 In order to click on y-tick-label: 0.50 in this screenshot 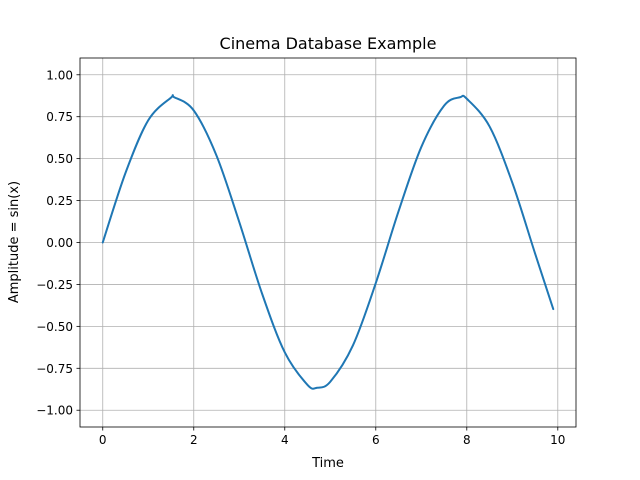, I will do `click(59, 159)`.